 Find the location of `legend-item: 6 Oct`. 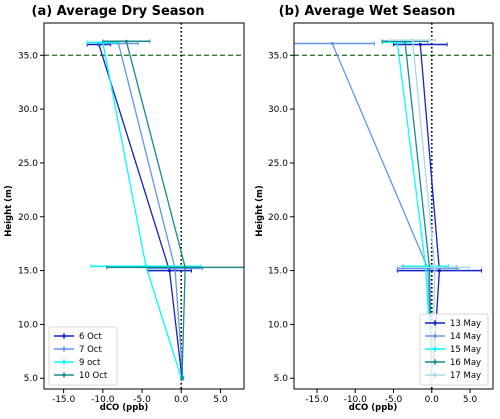

legend-item: 6 Oct is located at coordinates (78, 337).